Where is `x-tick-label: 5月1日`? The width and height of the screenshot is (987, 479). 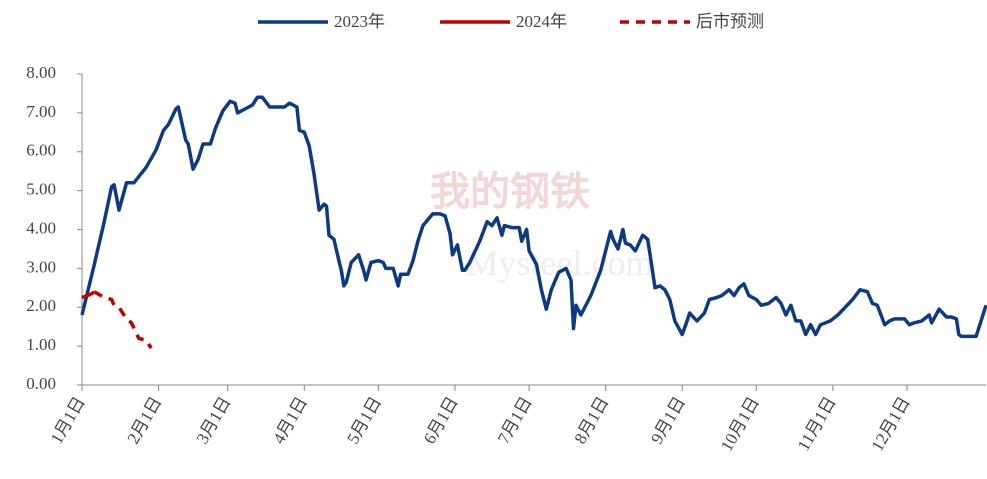
x-tick-label: 5月1日 is located at coordinates (364, 420).